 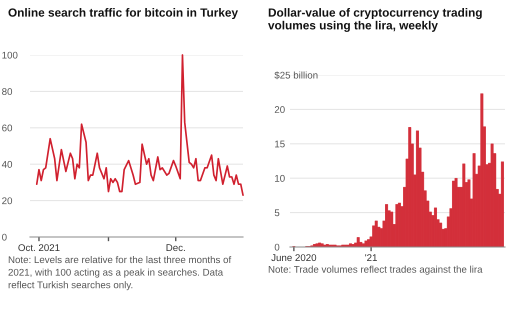 What do you see at coordinates (7, 164) in the screenshot?
I see `y-tick-label: 40` at bounding box center [7, 164].